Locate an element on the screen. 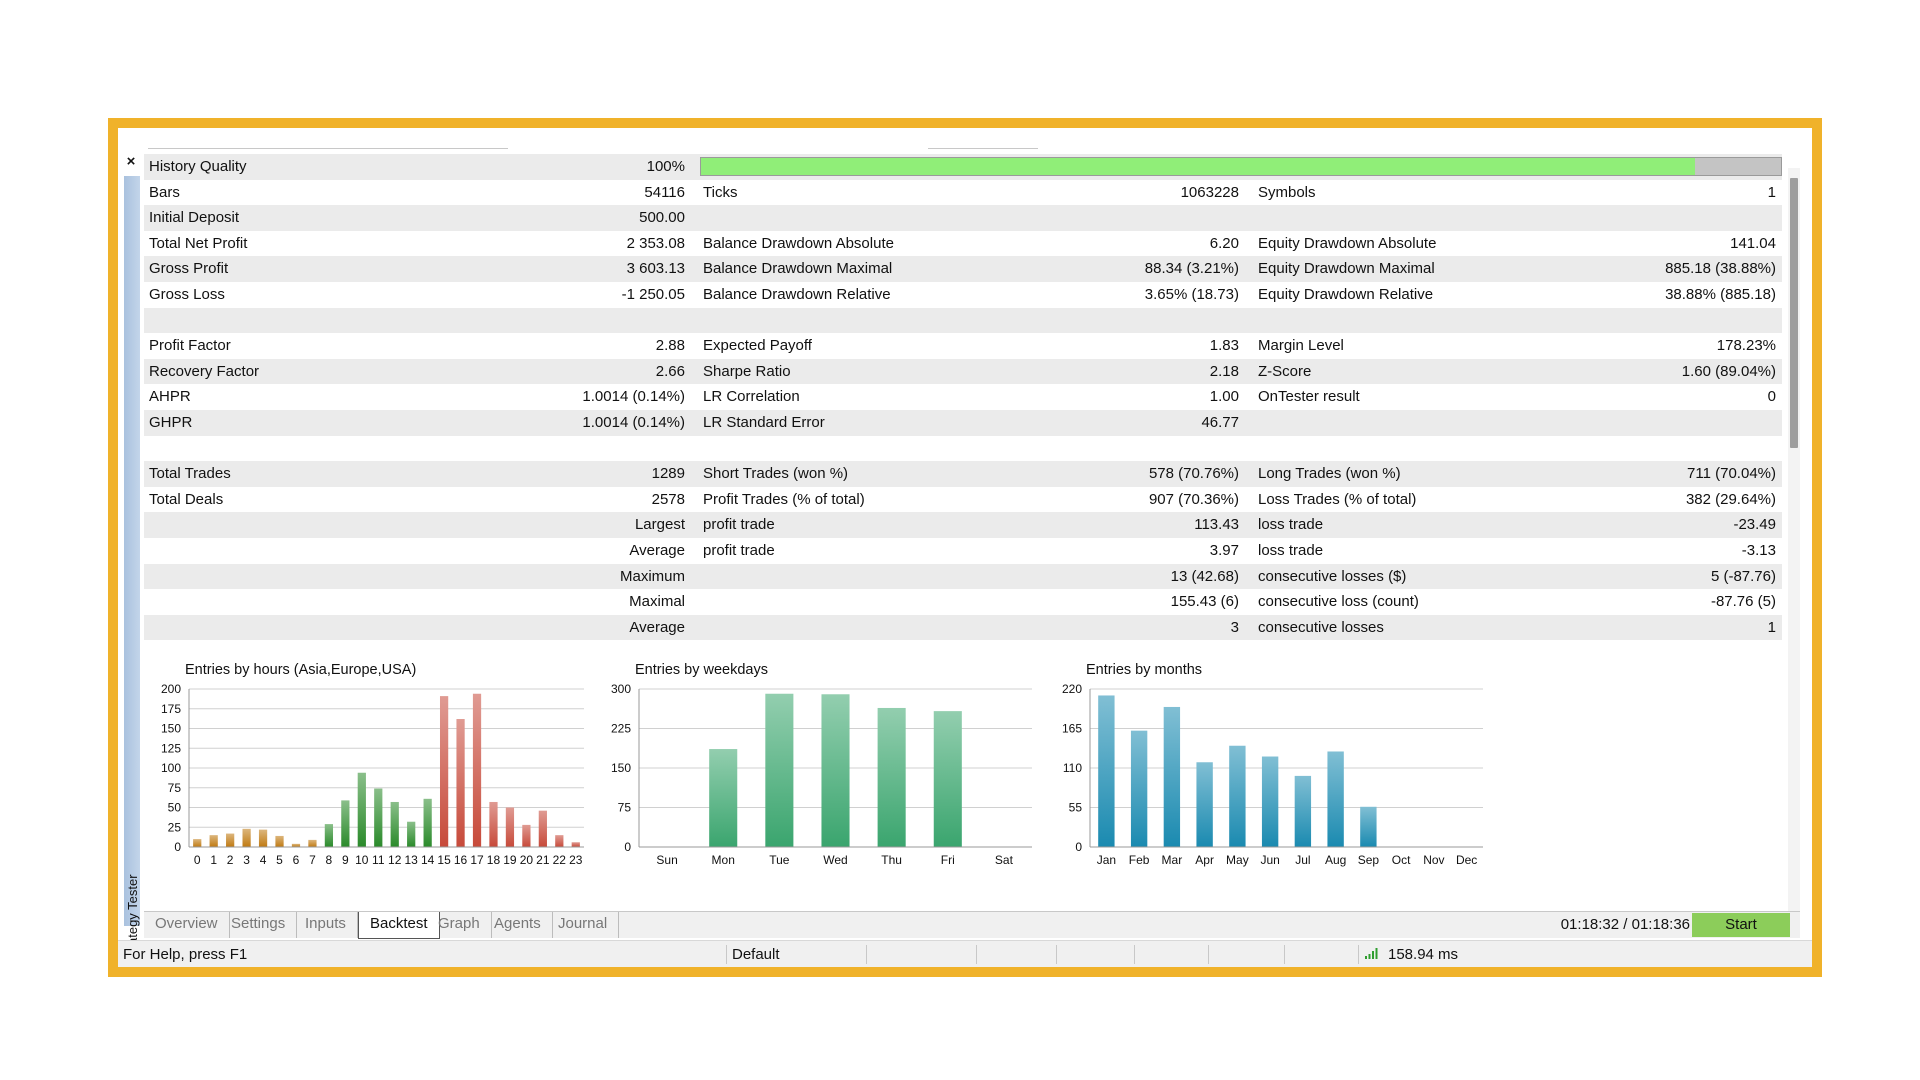  x-tick-label: Fri is located at coordinates (948, 860).